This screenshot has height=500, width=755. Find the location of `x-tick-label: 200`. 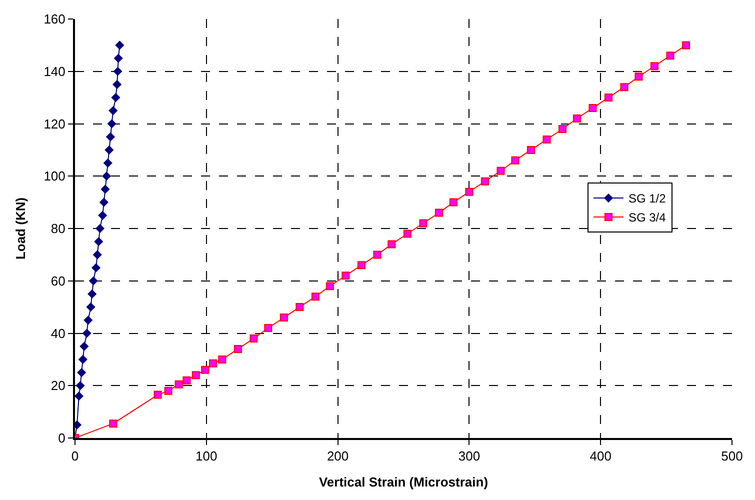

x-tick-label: 200 is located at coordinates (337, 456).